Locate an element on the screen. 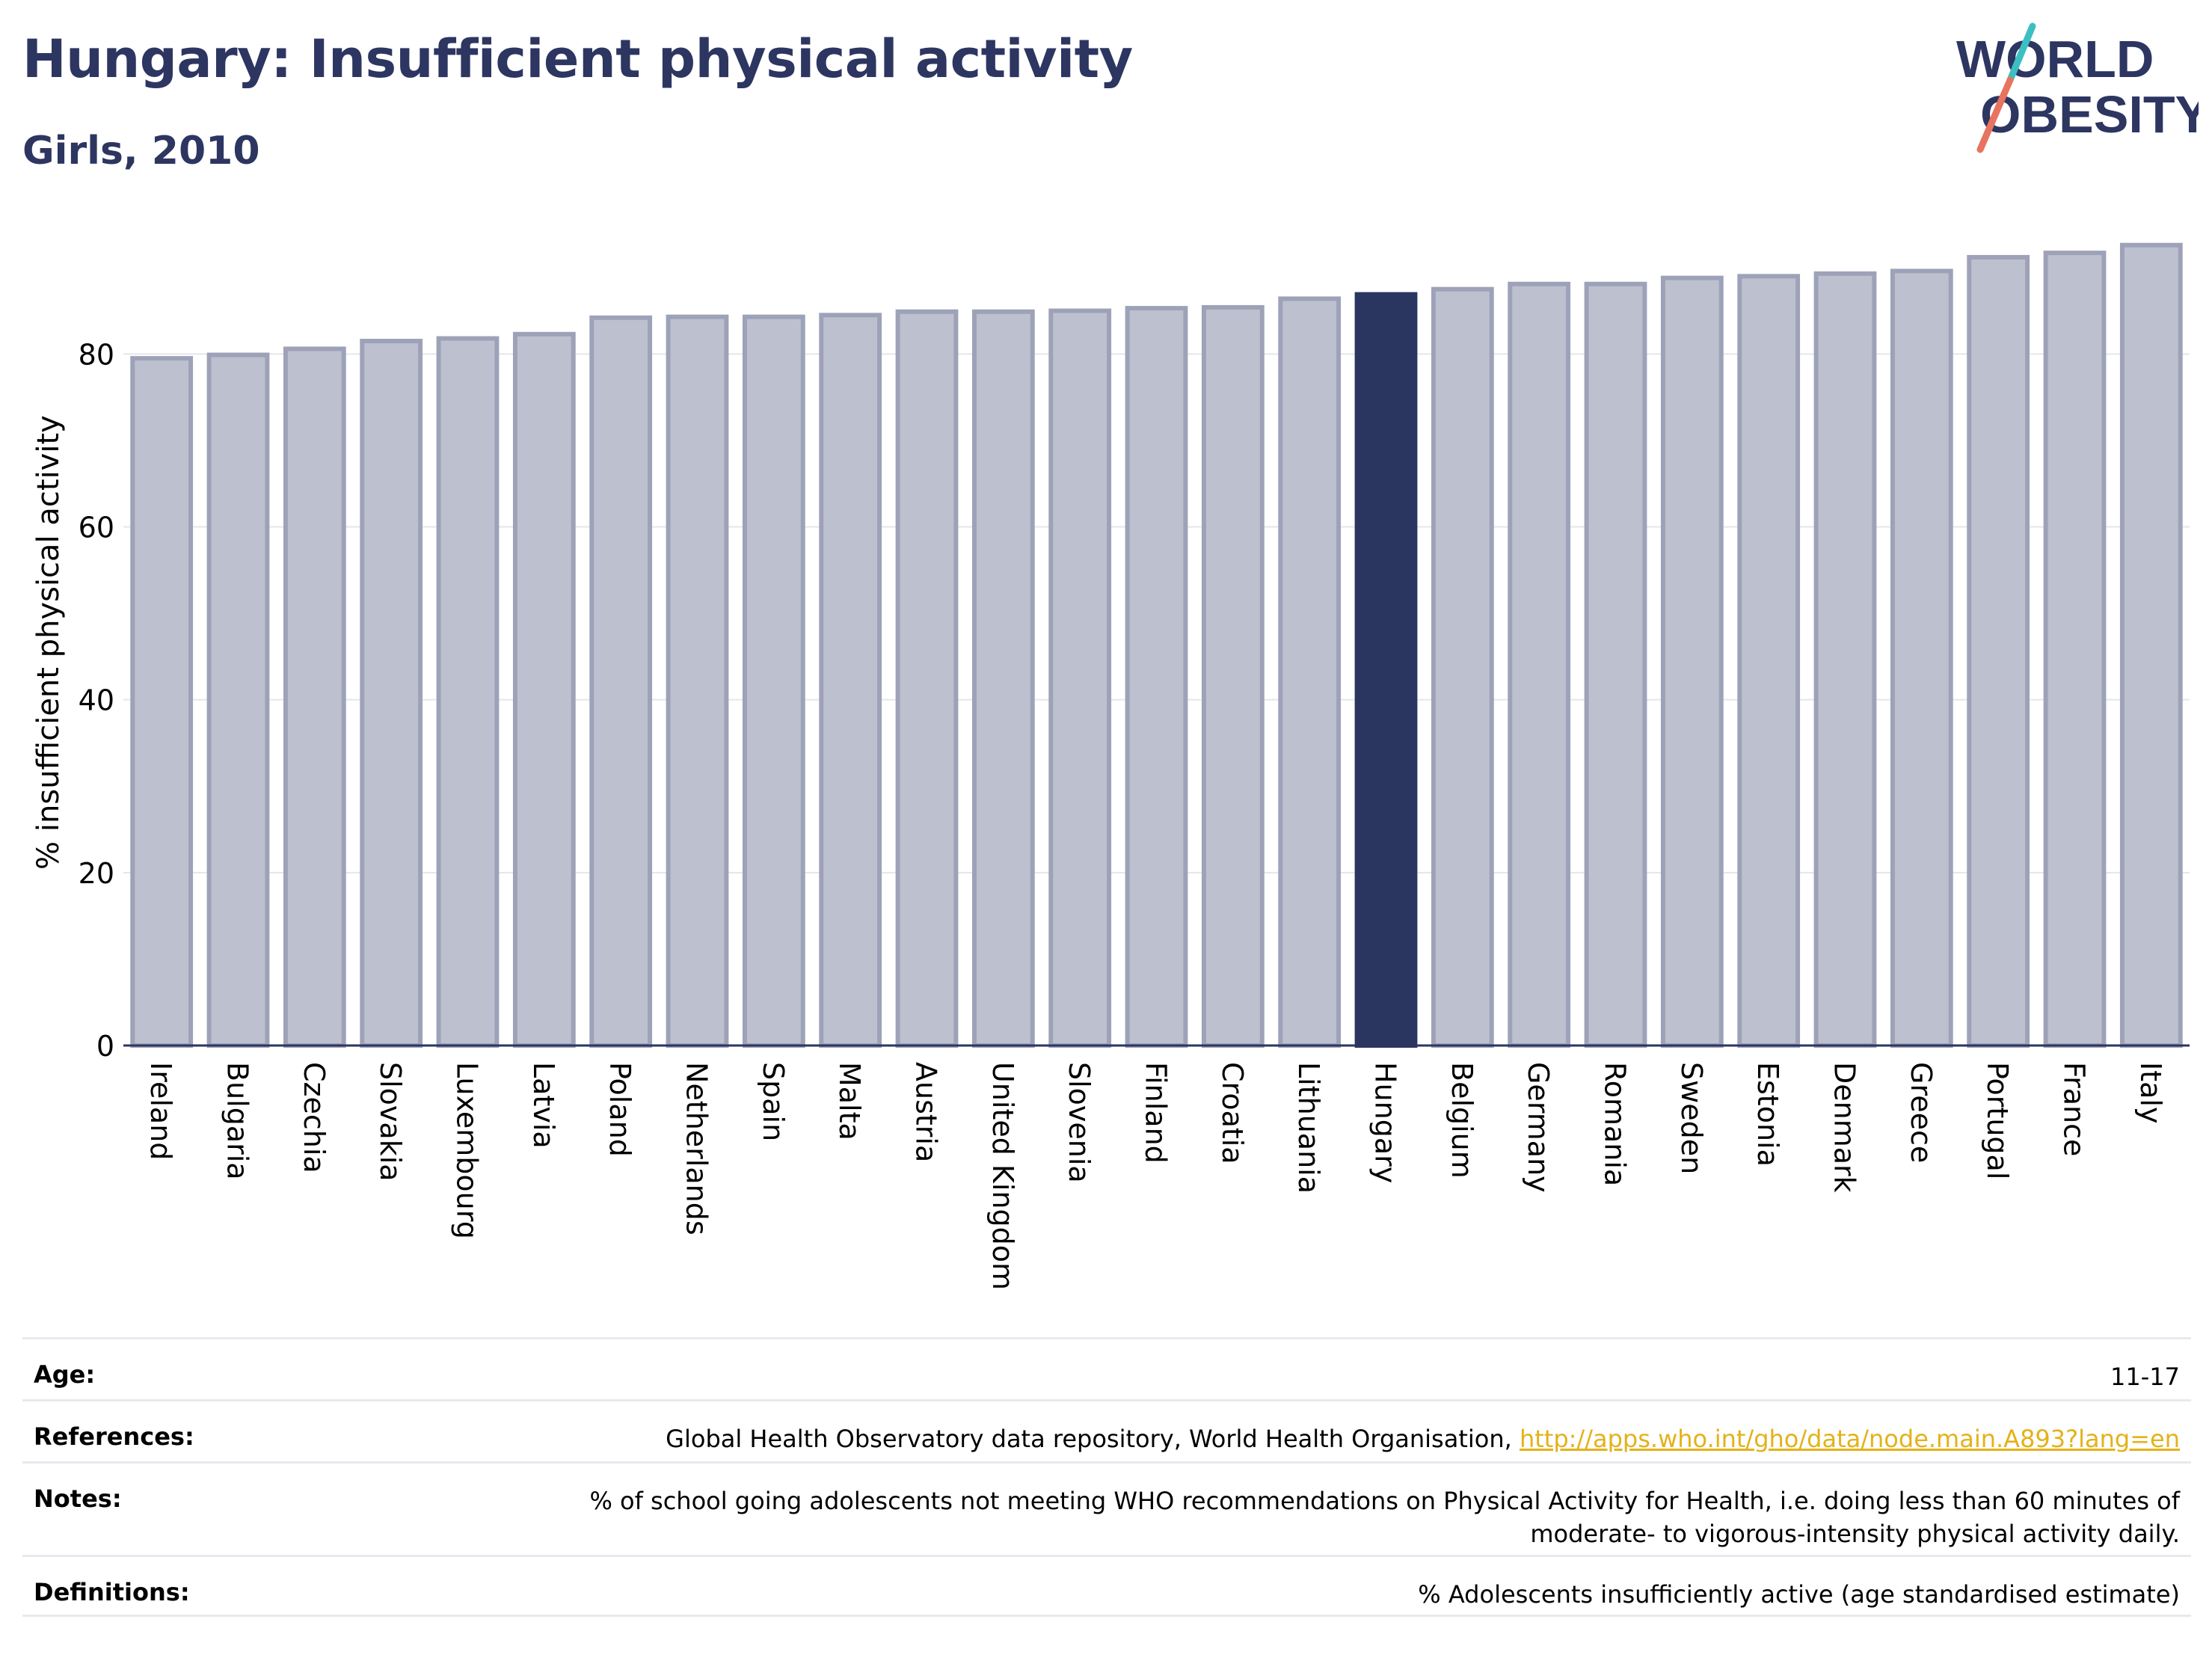 The image size is (2212, 1655). logo-line2: OBESITY is located at coordinates (2089, 114).